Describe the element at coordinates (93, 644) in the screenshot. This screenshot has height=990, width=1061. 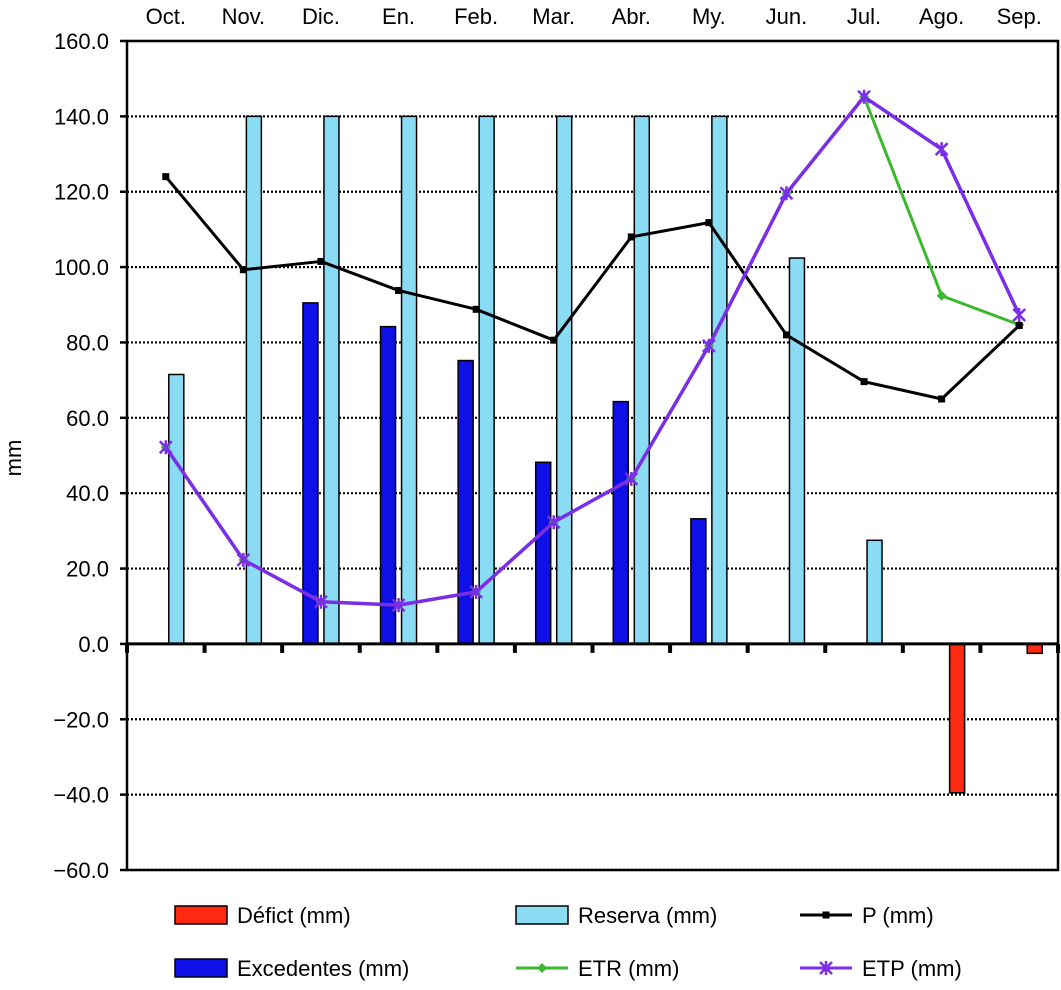
I see `y-tick-label: 0.0` at that location.